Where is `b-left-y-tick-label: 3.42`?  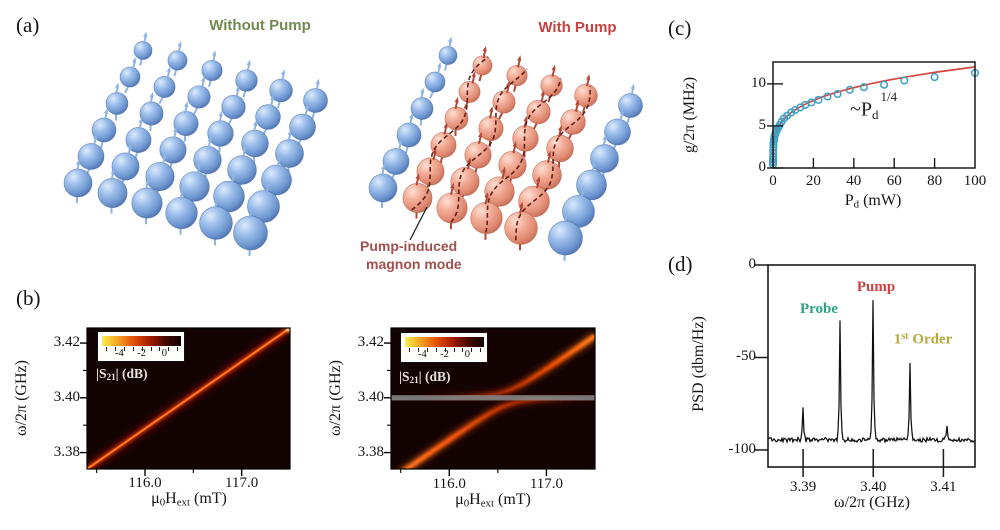 b-left-y-tick-label: 3.42 is located at coordinates (66, 342).